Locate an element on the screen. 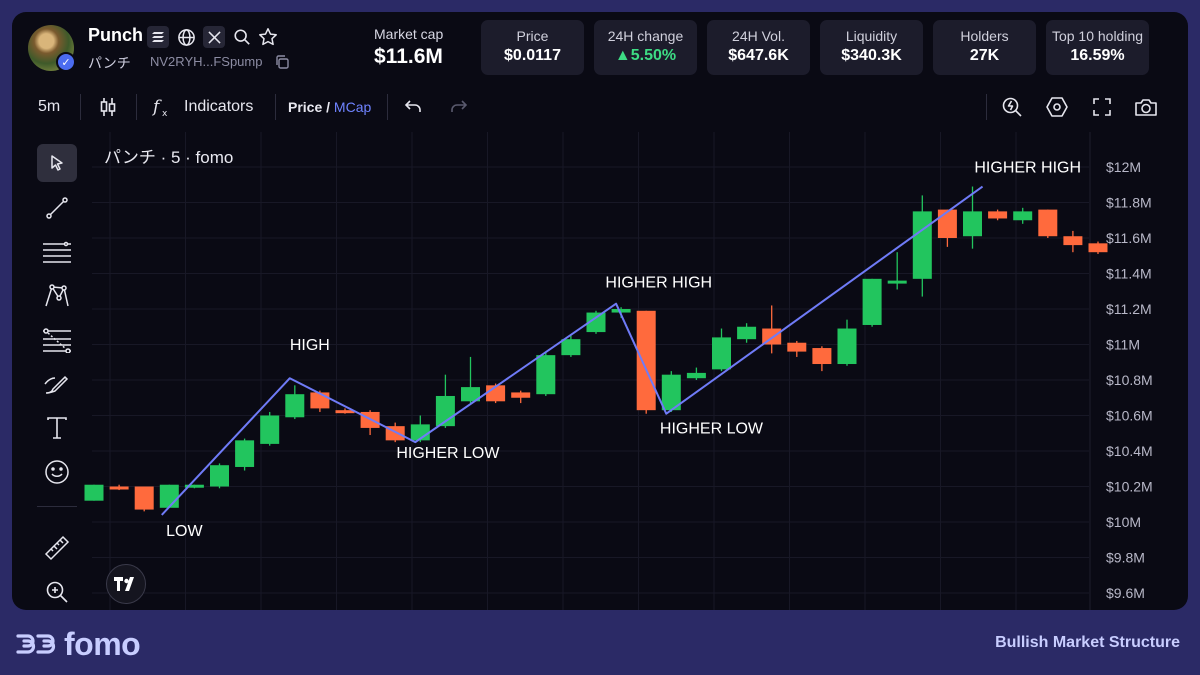 Image resolution: width=1200 pixels, height=675 pixels. y-tick-label: $12M is located at coordinates (1123, 167).